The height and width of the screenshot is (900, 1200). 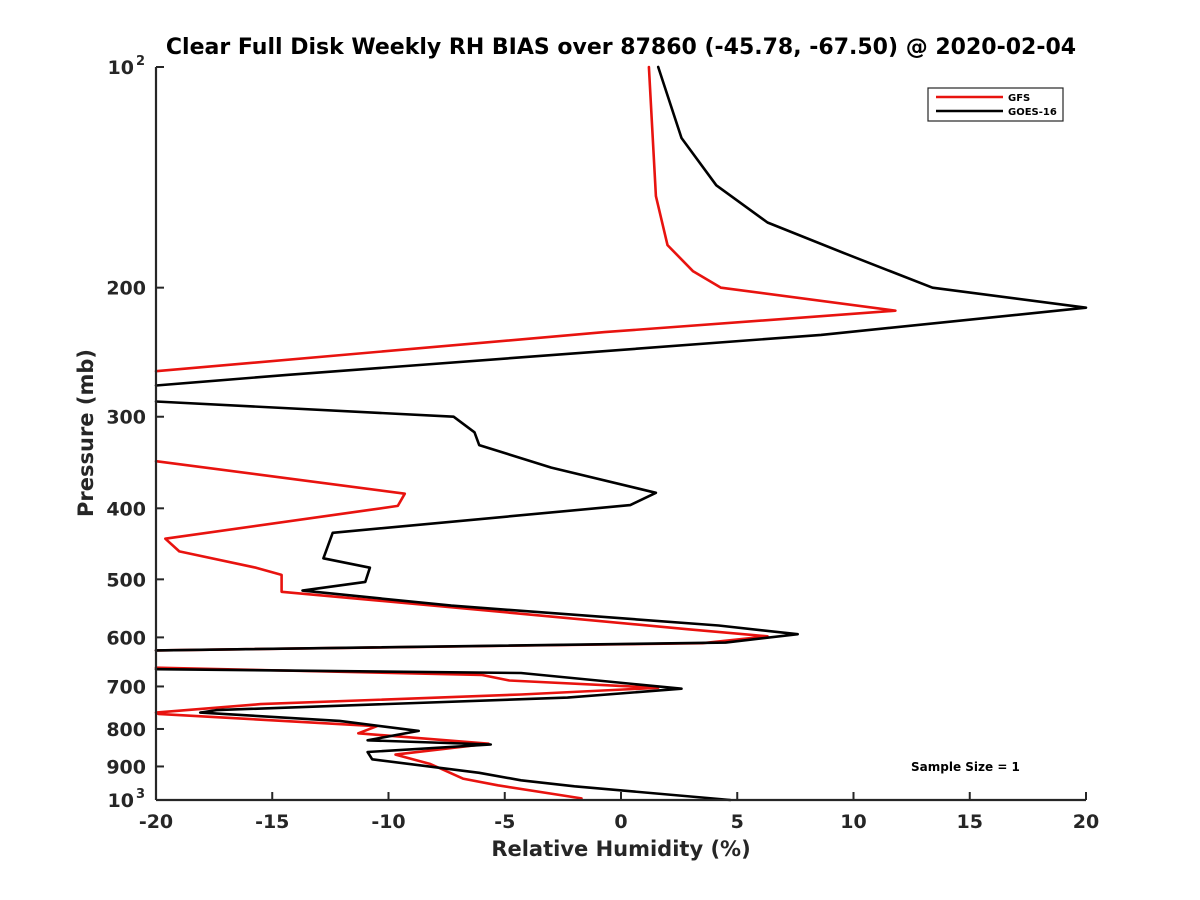 I want to click on legend: GFS GOES-16, so click(x=995, y=104).